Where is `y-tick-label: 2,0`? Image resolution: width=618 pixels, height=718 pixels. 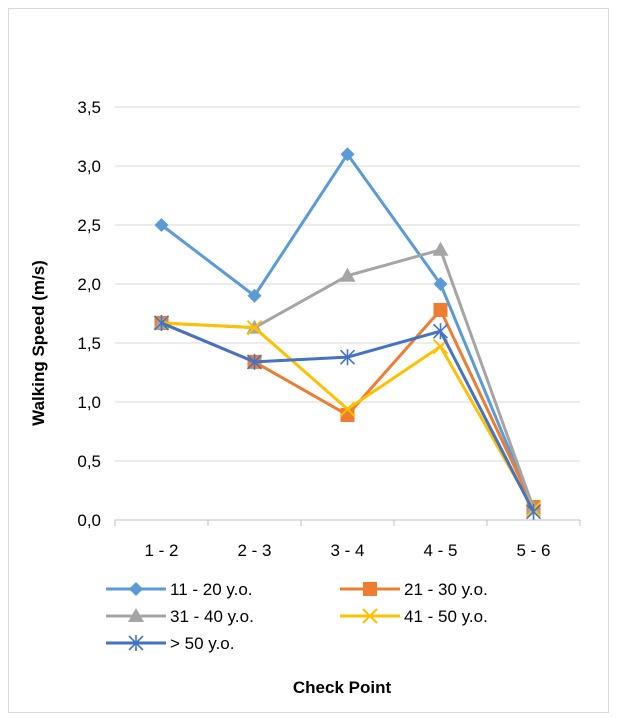 y-tick-label: 2,0 is located at coordinates (89, 284).